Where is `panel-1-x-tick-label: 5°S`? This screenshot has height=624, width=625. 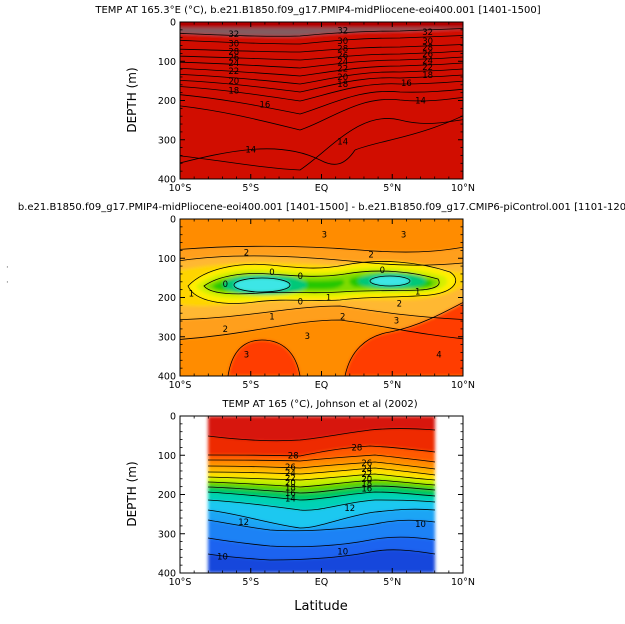 panel-1-x-tick-label: 5°S is located at coordinates (250, 188).